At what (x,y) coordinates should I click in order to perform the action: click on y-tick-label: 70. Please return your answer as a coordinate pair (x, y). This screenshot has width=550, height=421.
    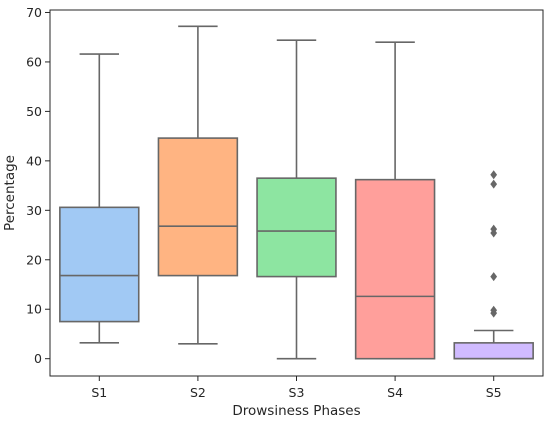
    Looking at the image, I should click on (34, 12).